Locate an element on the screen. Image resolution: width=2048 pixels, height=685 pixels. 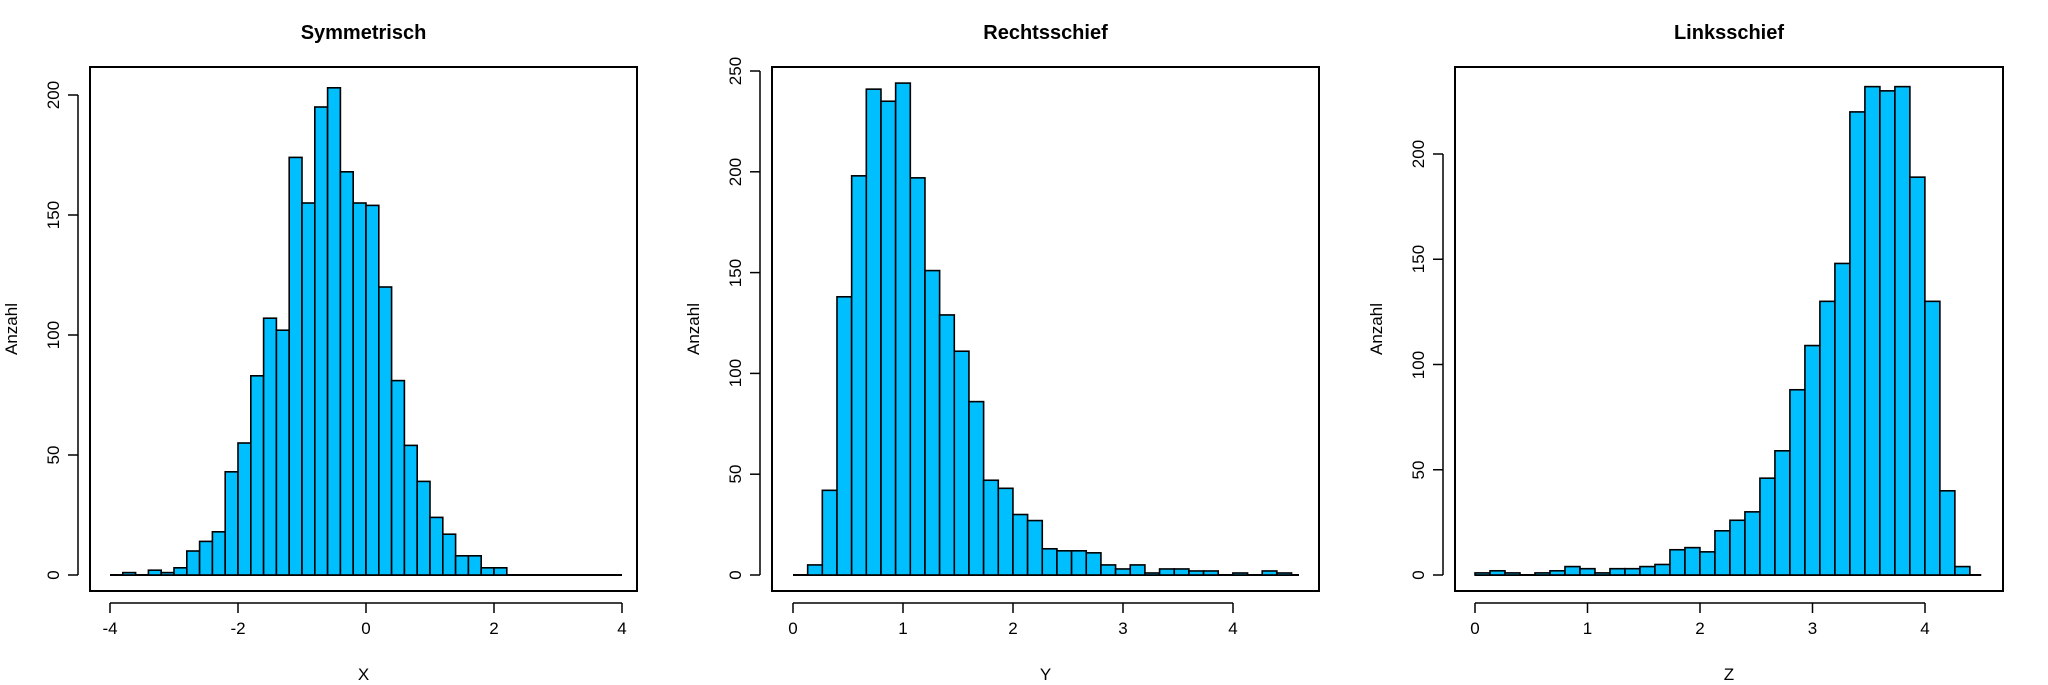
y-tick-label: 0 is located at coordinates (1418, 575).